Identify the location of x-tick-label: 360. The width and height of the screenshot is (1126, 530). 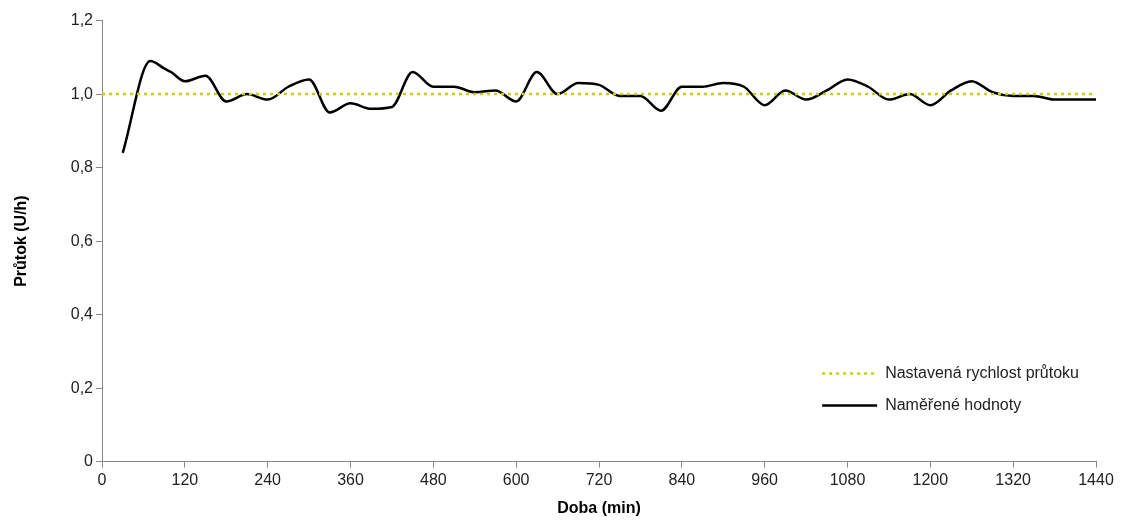
(350, 479).